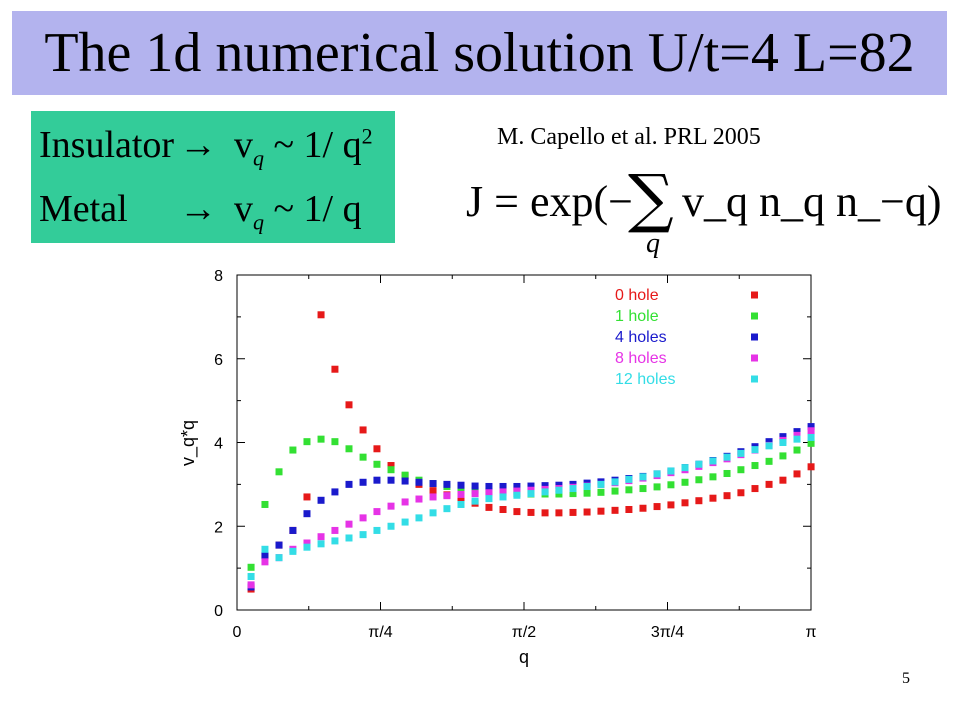 The width and height of the screenshot is (960, 720). I want to click on y-tick-label: 4, so click(218, 444).